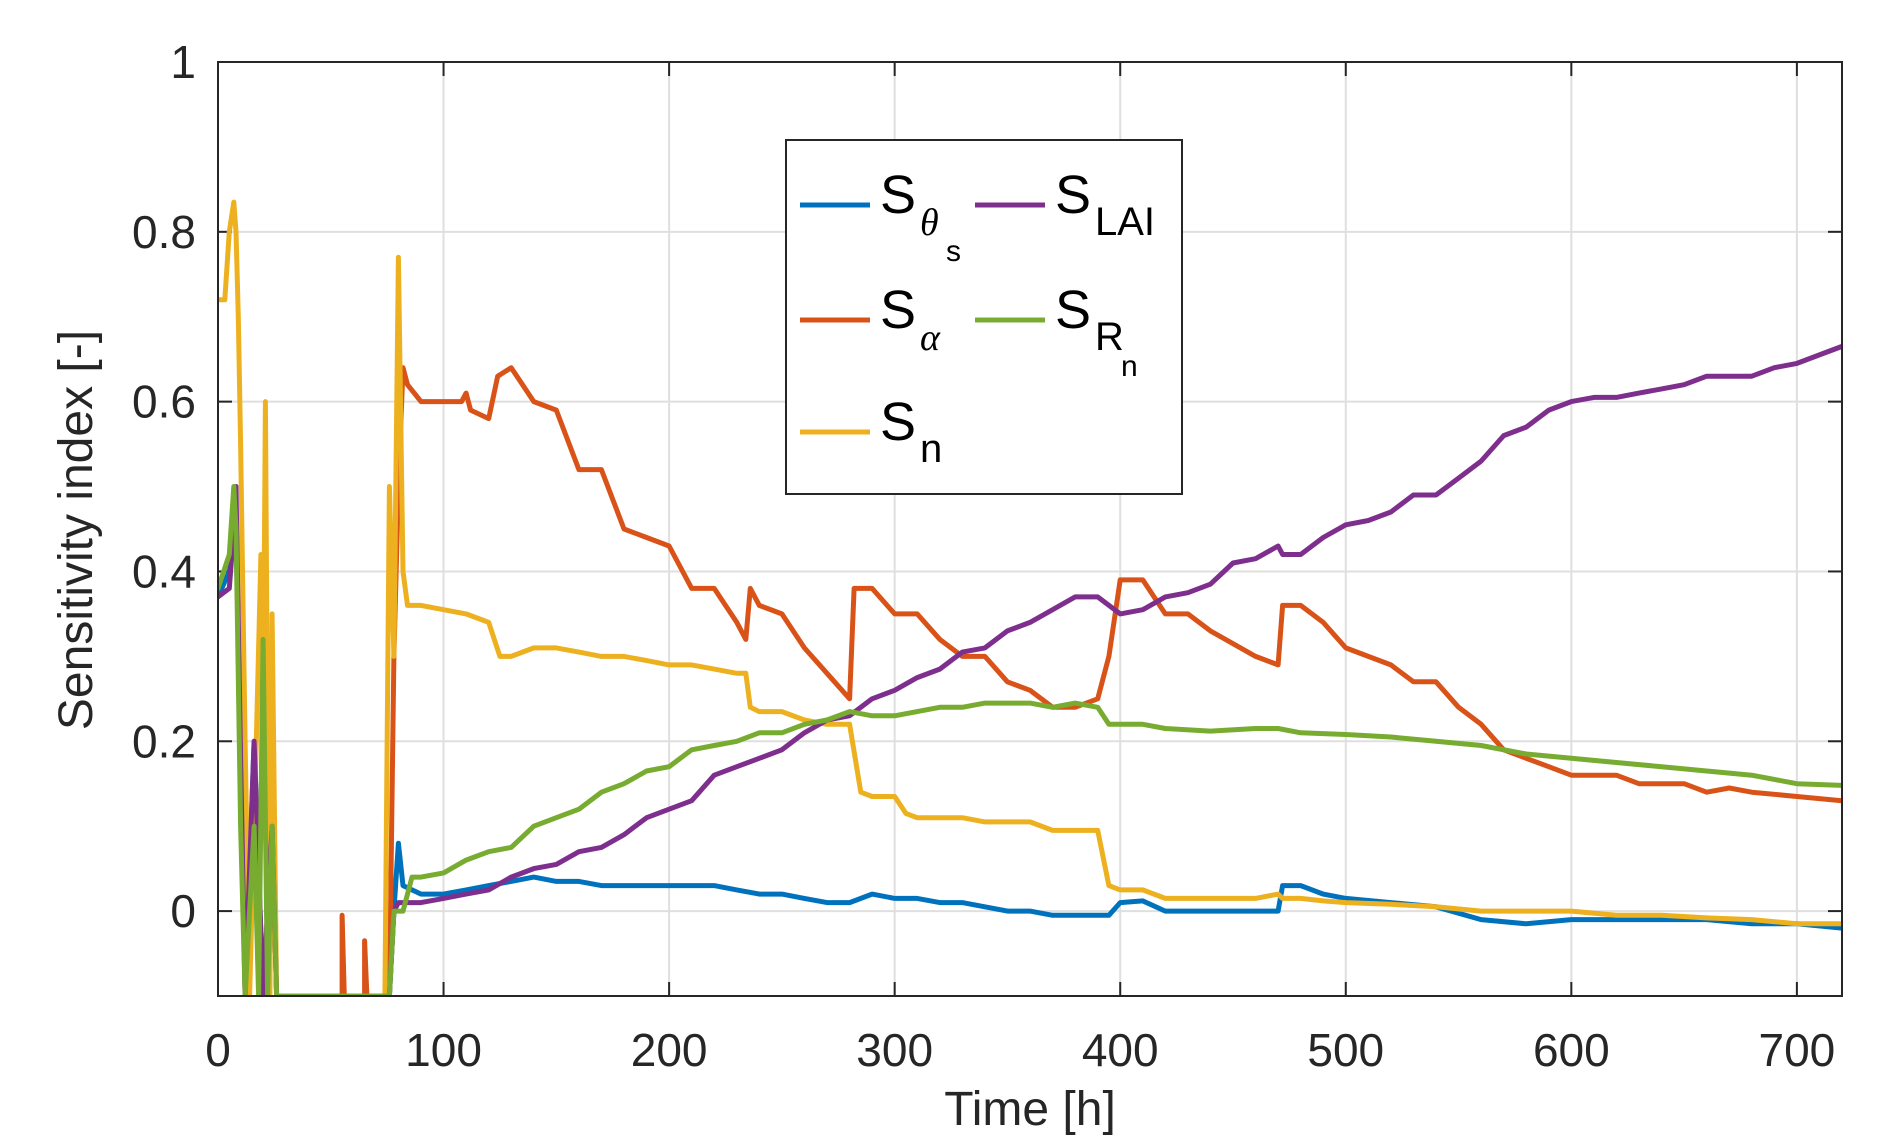 The image size is (1896, 1143). Describe the element at coordinates (1109, 337) in the screenshot. I see `legend-label-sub: R` at that location.